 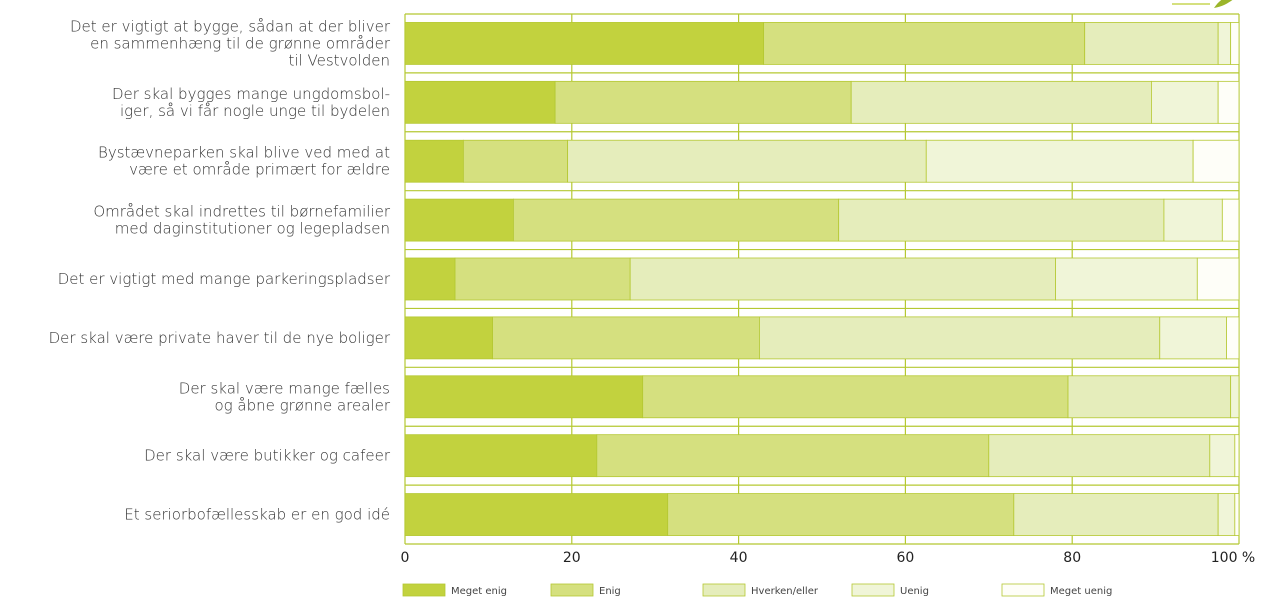 I want to click on legend-label-0: Meget enig, so click(x=479, y=591).